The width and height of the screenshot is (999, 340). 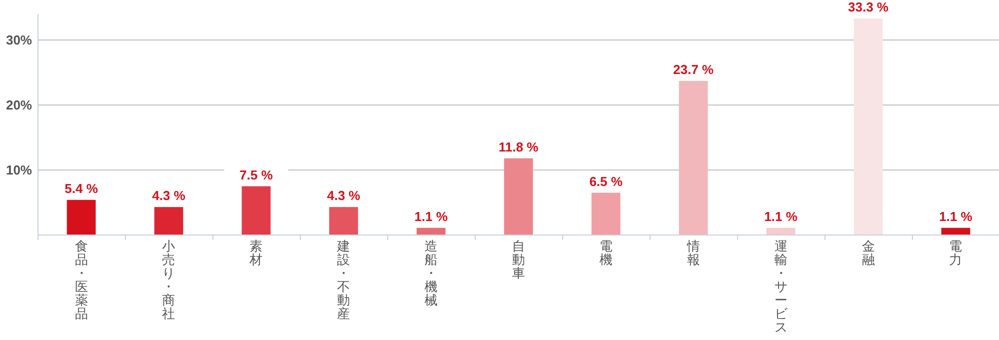 What do you see at coordinates (693, 253) in the screenshot?
I see `x-tick-label: 情報` at bounding box center [693, 253].